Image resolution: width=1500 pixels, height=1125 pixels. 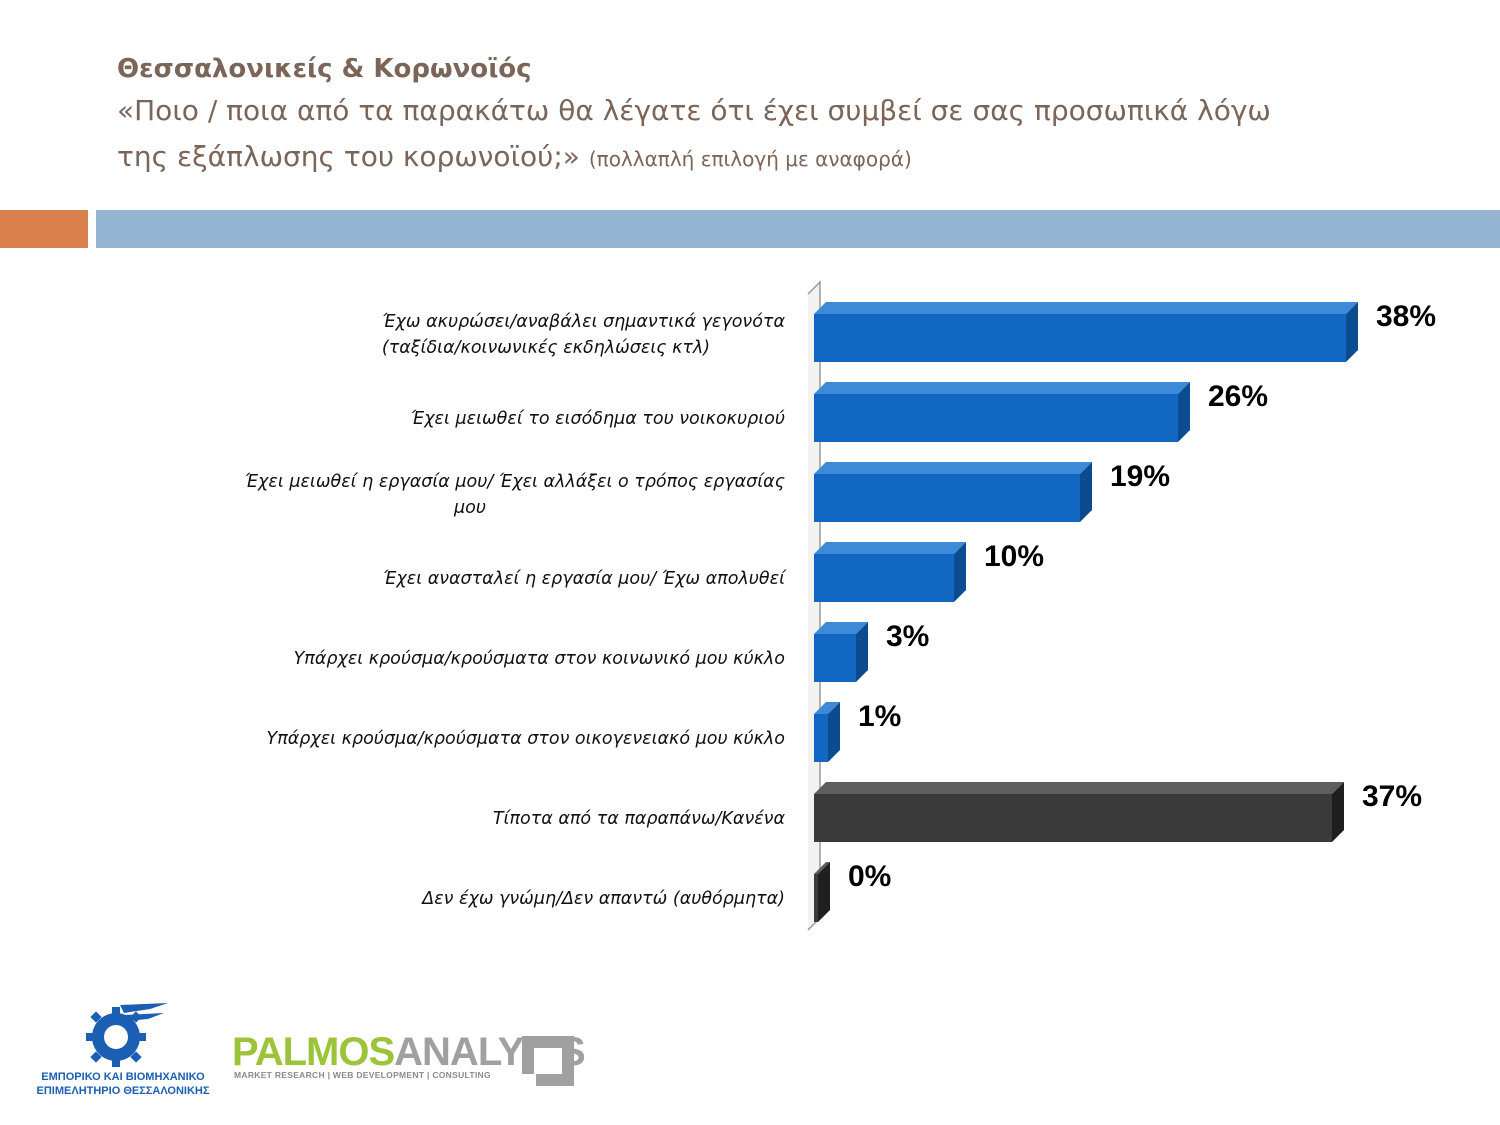 I want to click on slide-title: Θεσσαλονικείς & Κορωνοϊός, so click(x=324, y=69).